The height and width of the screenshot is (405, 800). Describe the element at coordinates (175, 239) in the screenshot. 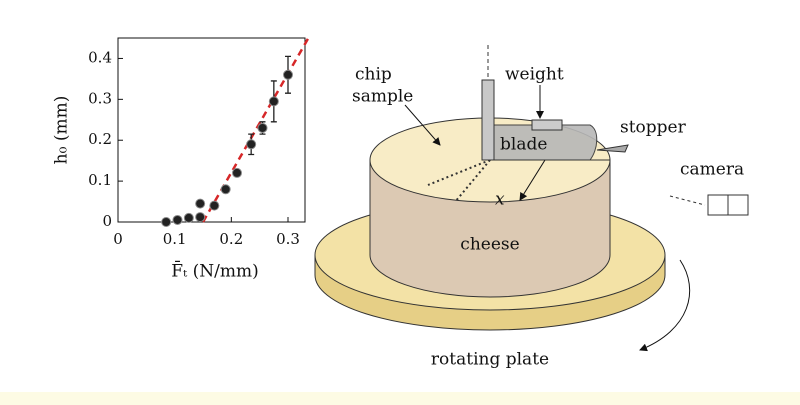

I see `x-tick-label: 0.1` at that location.